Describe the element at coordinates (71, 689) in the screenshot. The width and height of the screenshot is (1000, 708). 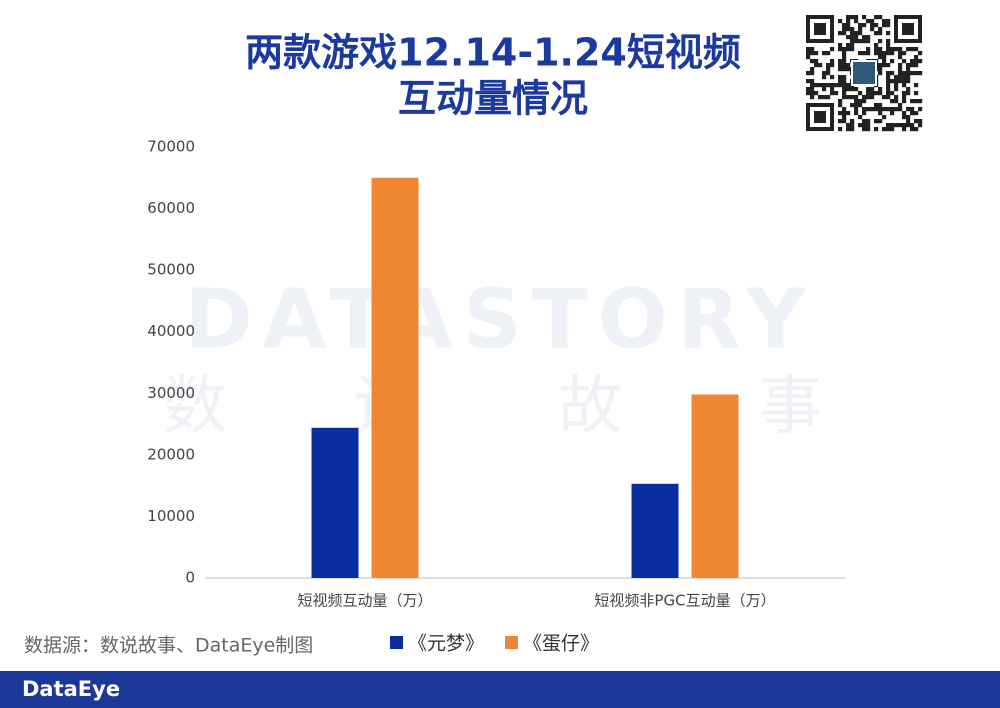
I see `footer-brand: DataEye` at that location.